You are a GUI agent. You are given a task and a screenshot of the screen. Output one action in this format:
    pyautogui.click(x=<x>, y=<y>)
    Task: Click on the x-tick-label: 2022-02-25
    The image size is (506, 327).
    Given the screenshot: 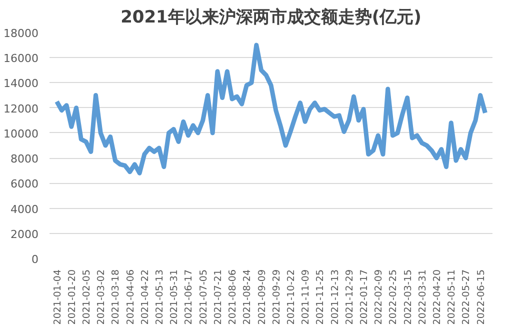 What is the action you would take?
    pyautogui.click(x=394, y=297)
    